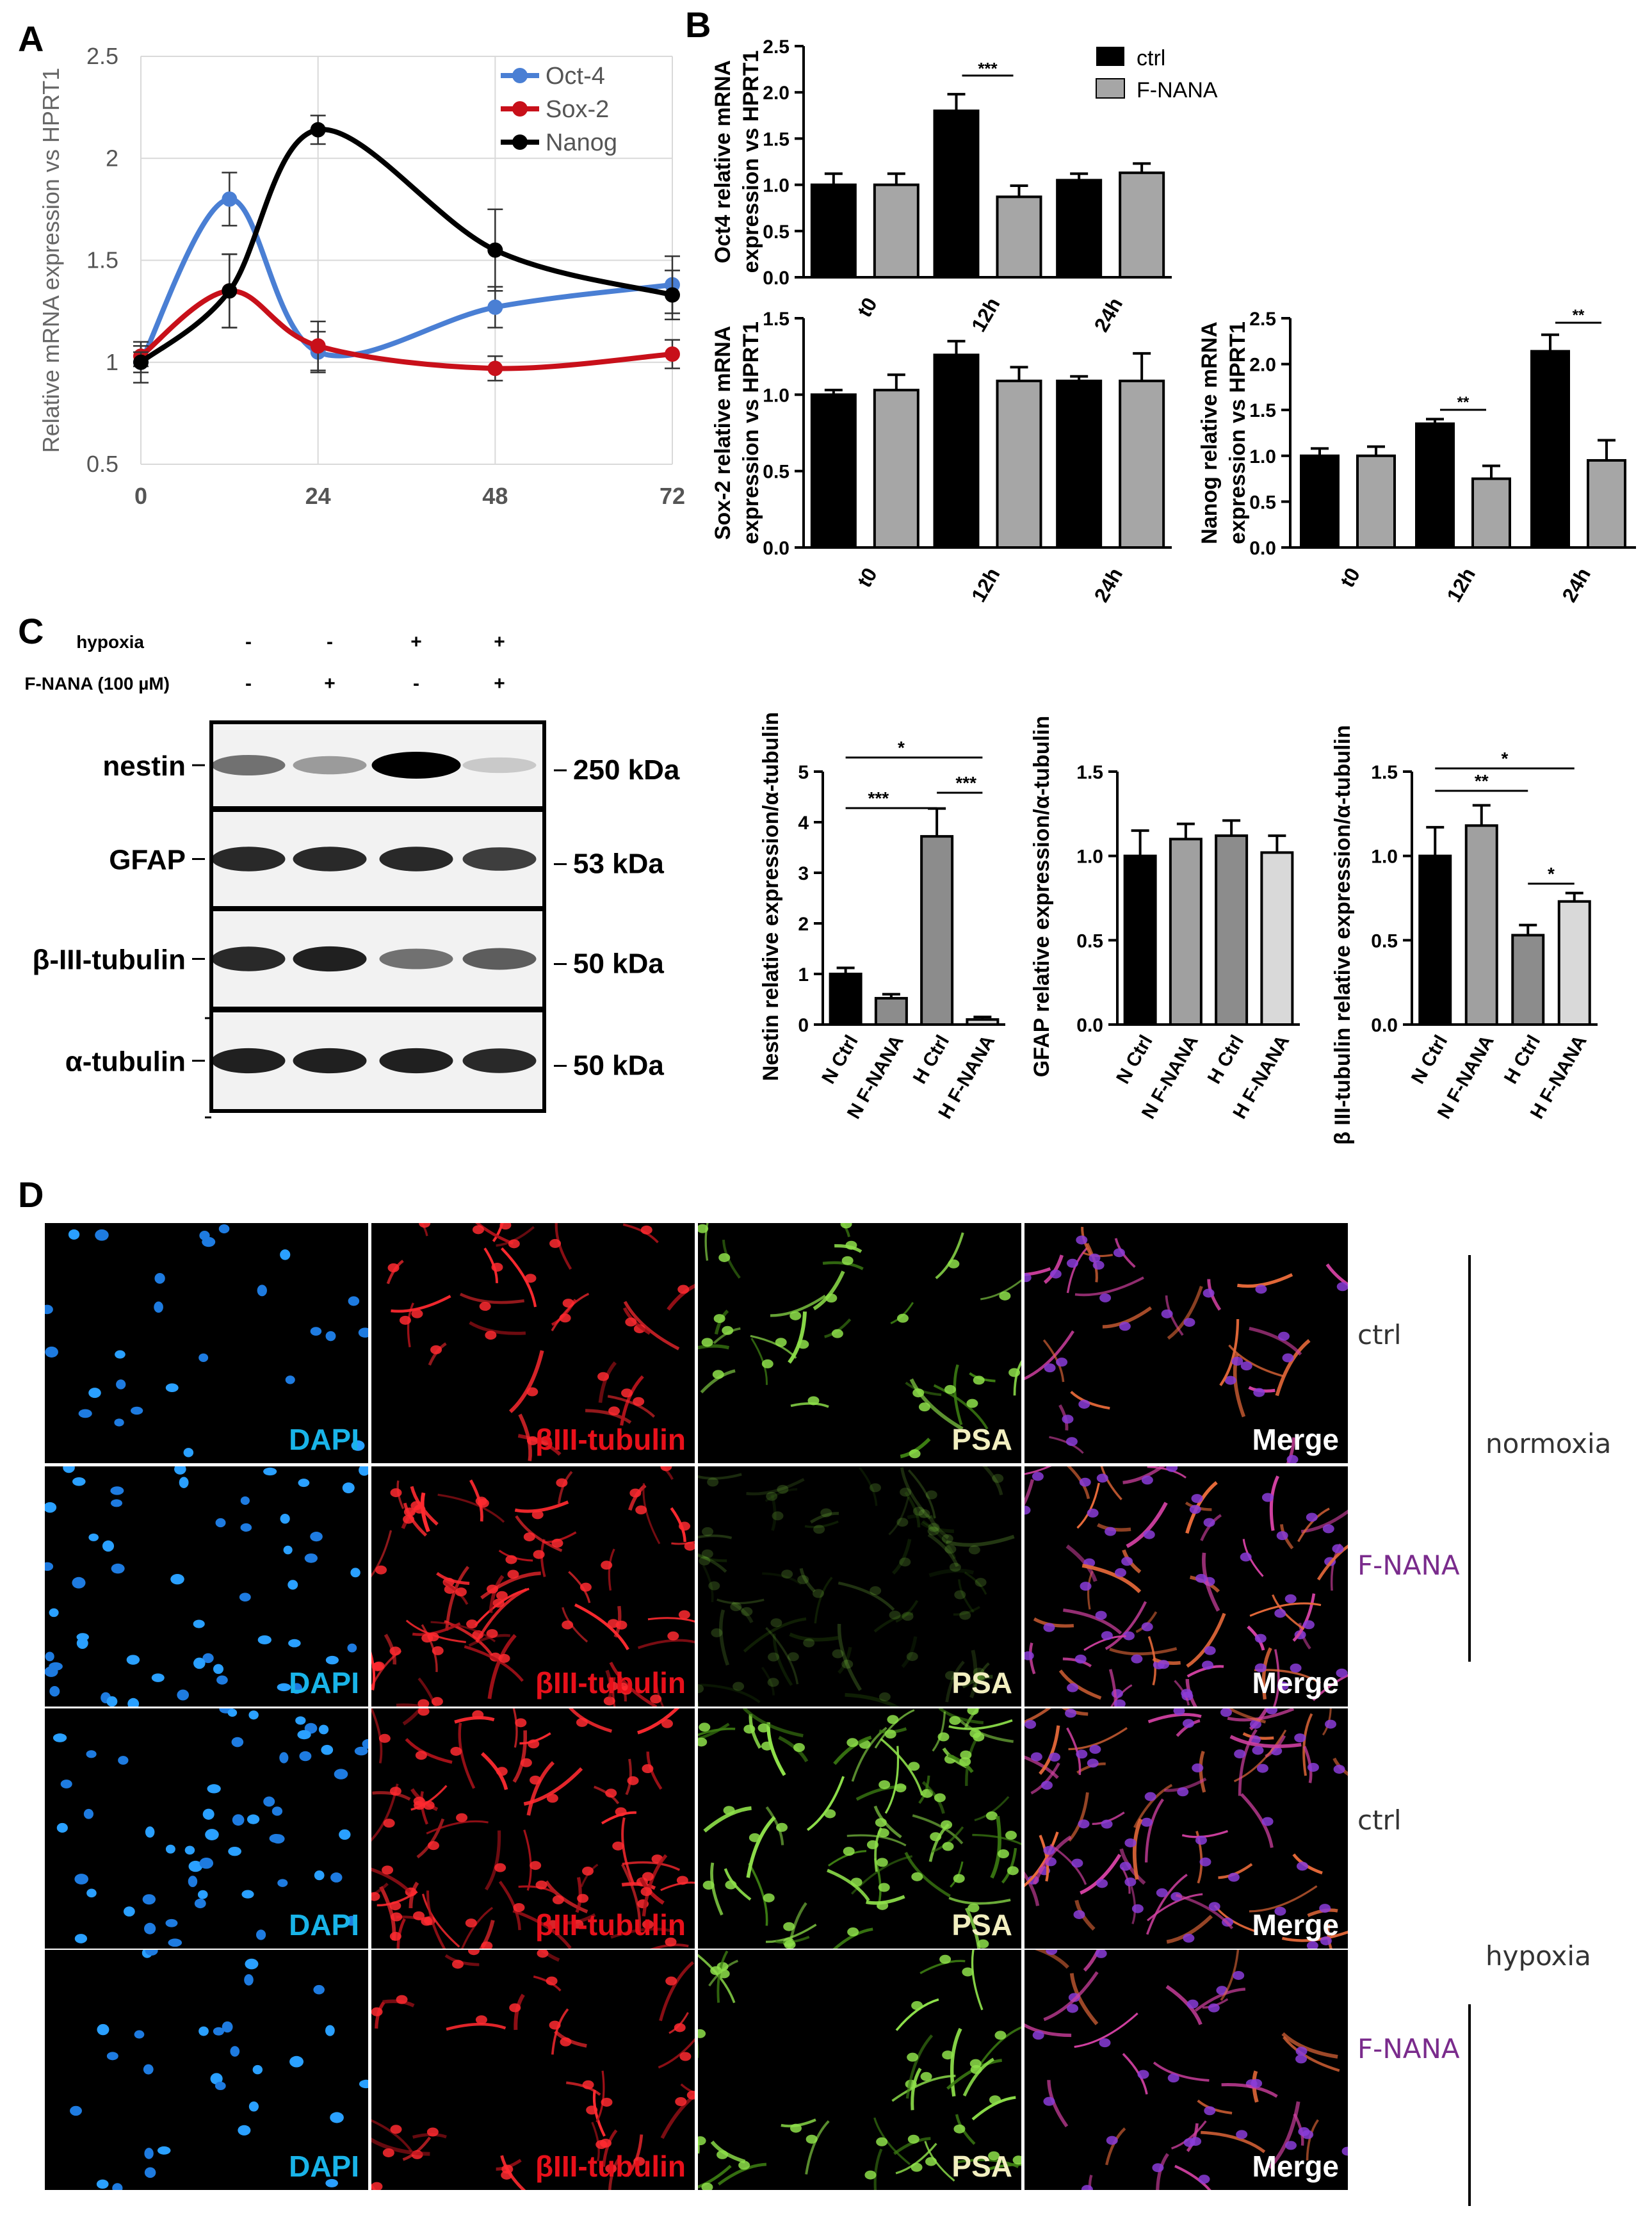 The width and height of the screenshot is (1652, 2238). What do you see at coordinates (406, 246) in the screenshot?
I see `series-line` at bounding box center [406, 246].